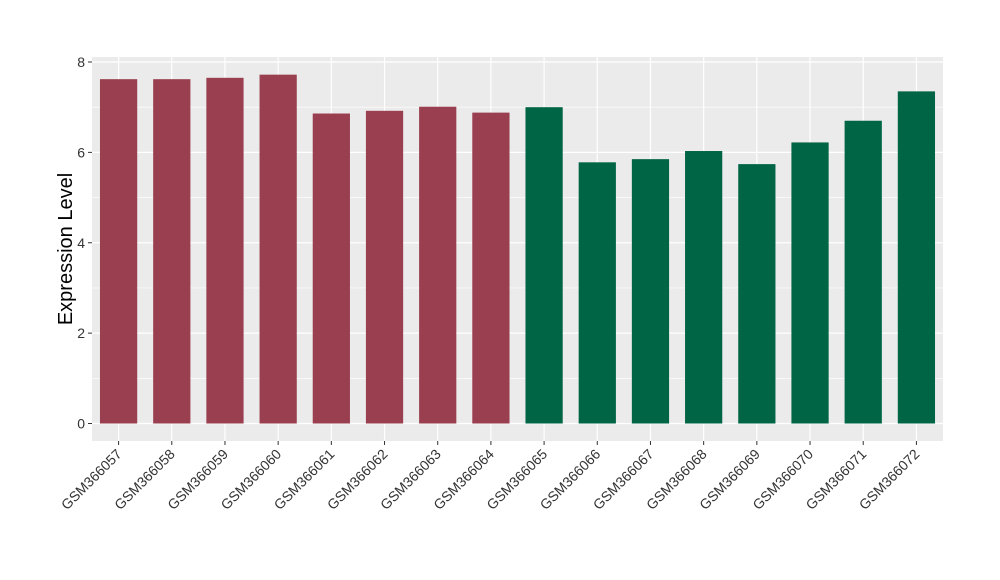 The height and width of the screenshot is (580, 1000). Describe the element at coordinates (597, 293) in the screenshot. I see `bar-GSM366066` at that location.